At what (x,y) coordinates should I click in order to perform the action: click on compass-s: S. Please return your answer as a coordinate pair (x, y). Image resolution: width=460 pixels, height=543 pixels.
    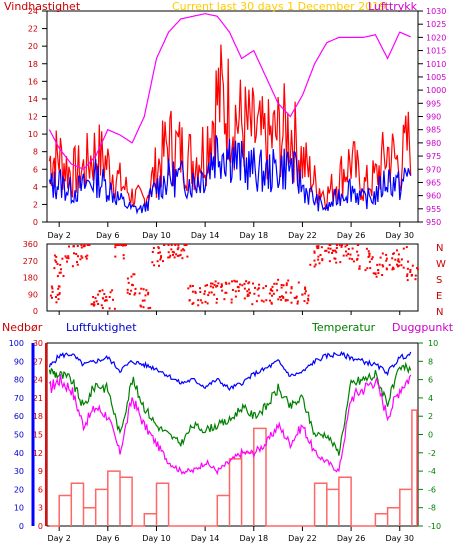
    Looking at the image, I should click on (439, 280).